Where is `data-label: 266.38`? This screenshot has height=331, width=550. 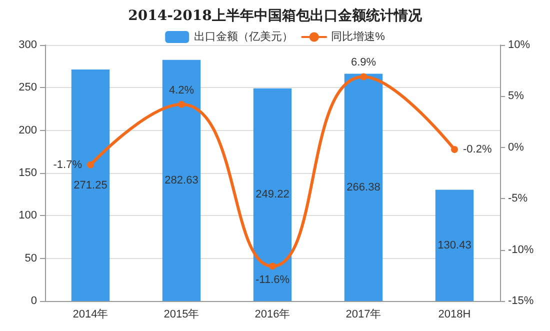 data-label: 266.38 is located at coordinates (363, 187).